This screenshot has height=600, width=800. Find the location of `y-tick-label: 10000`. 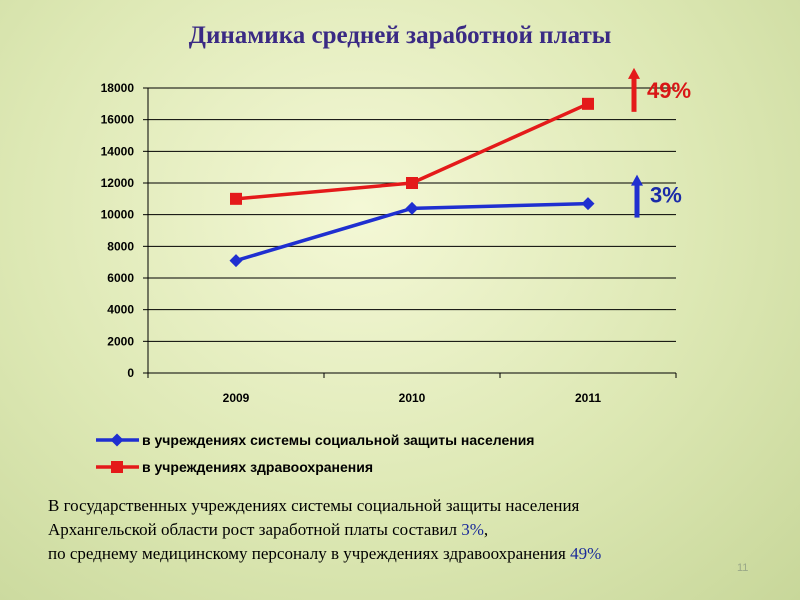

y-tick-label: 10000 is located at coordinates (118, 215).